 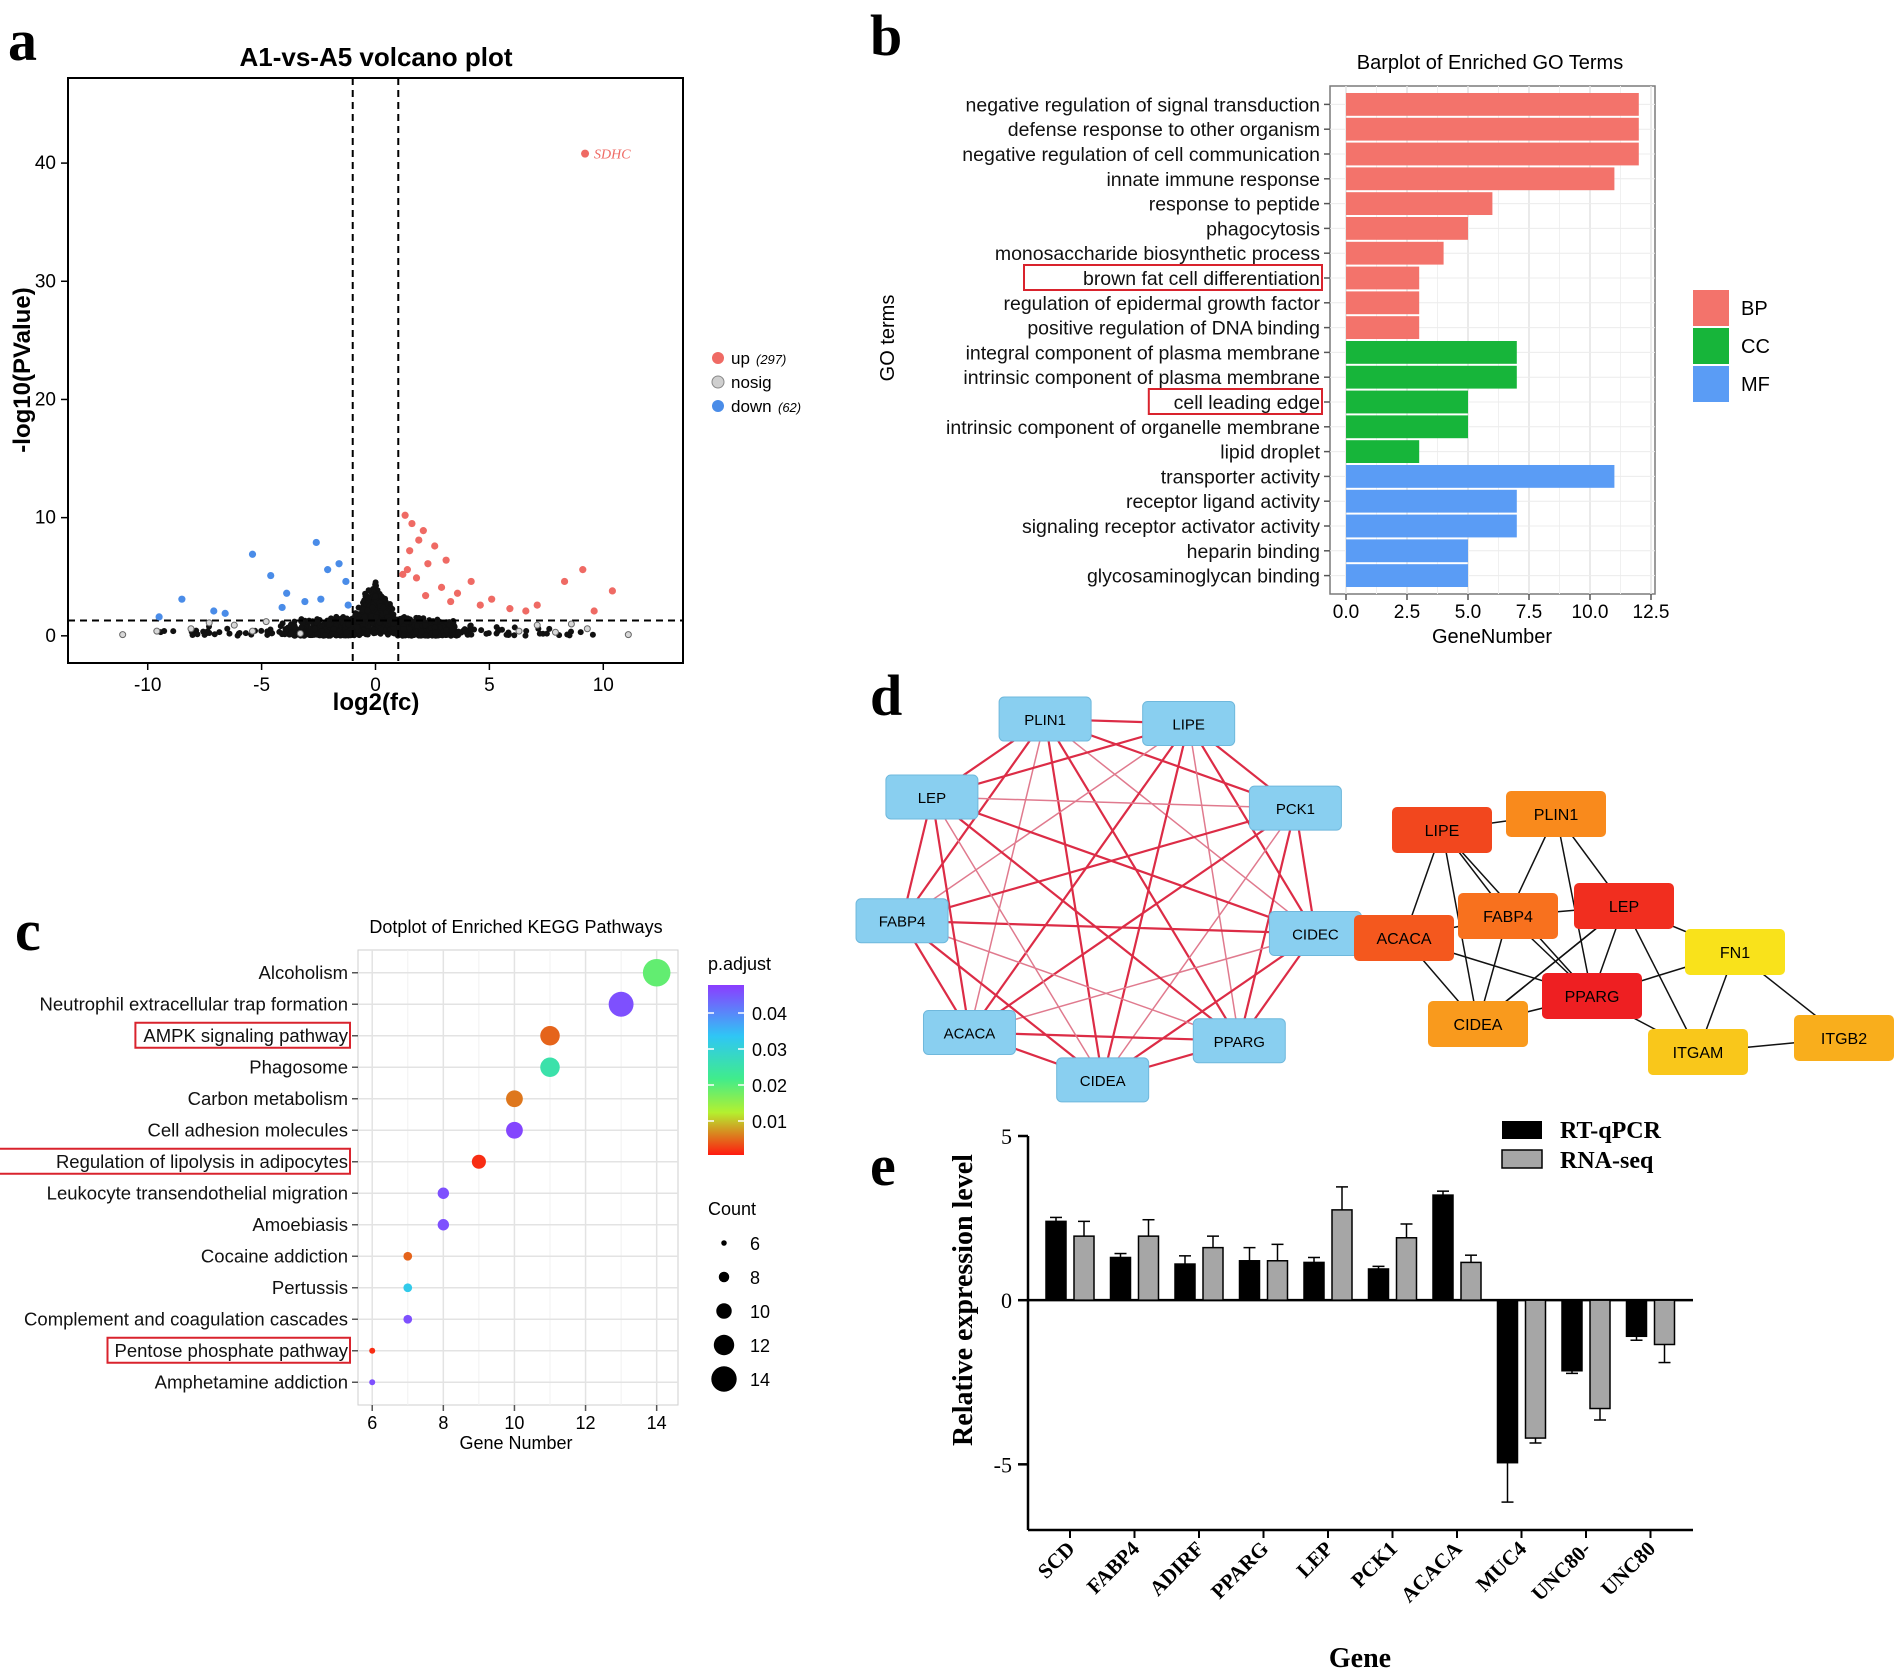 I want to click on padj-ticks: 0.04 0.03 0.02 0.01, so click(x=747, y=1068).